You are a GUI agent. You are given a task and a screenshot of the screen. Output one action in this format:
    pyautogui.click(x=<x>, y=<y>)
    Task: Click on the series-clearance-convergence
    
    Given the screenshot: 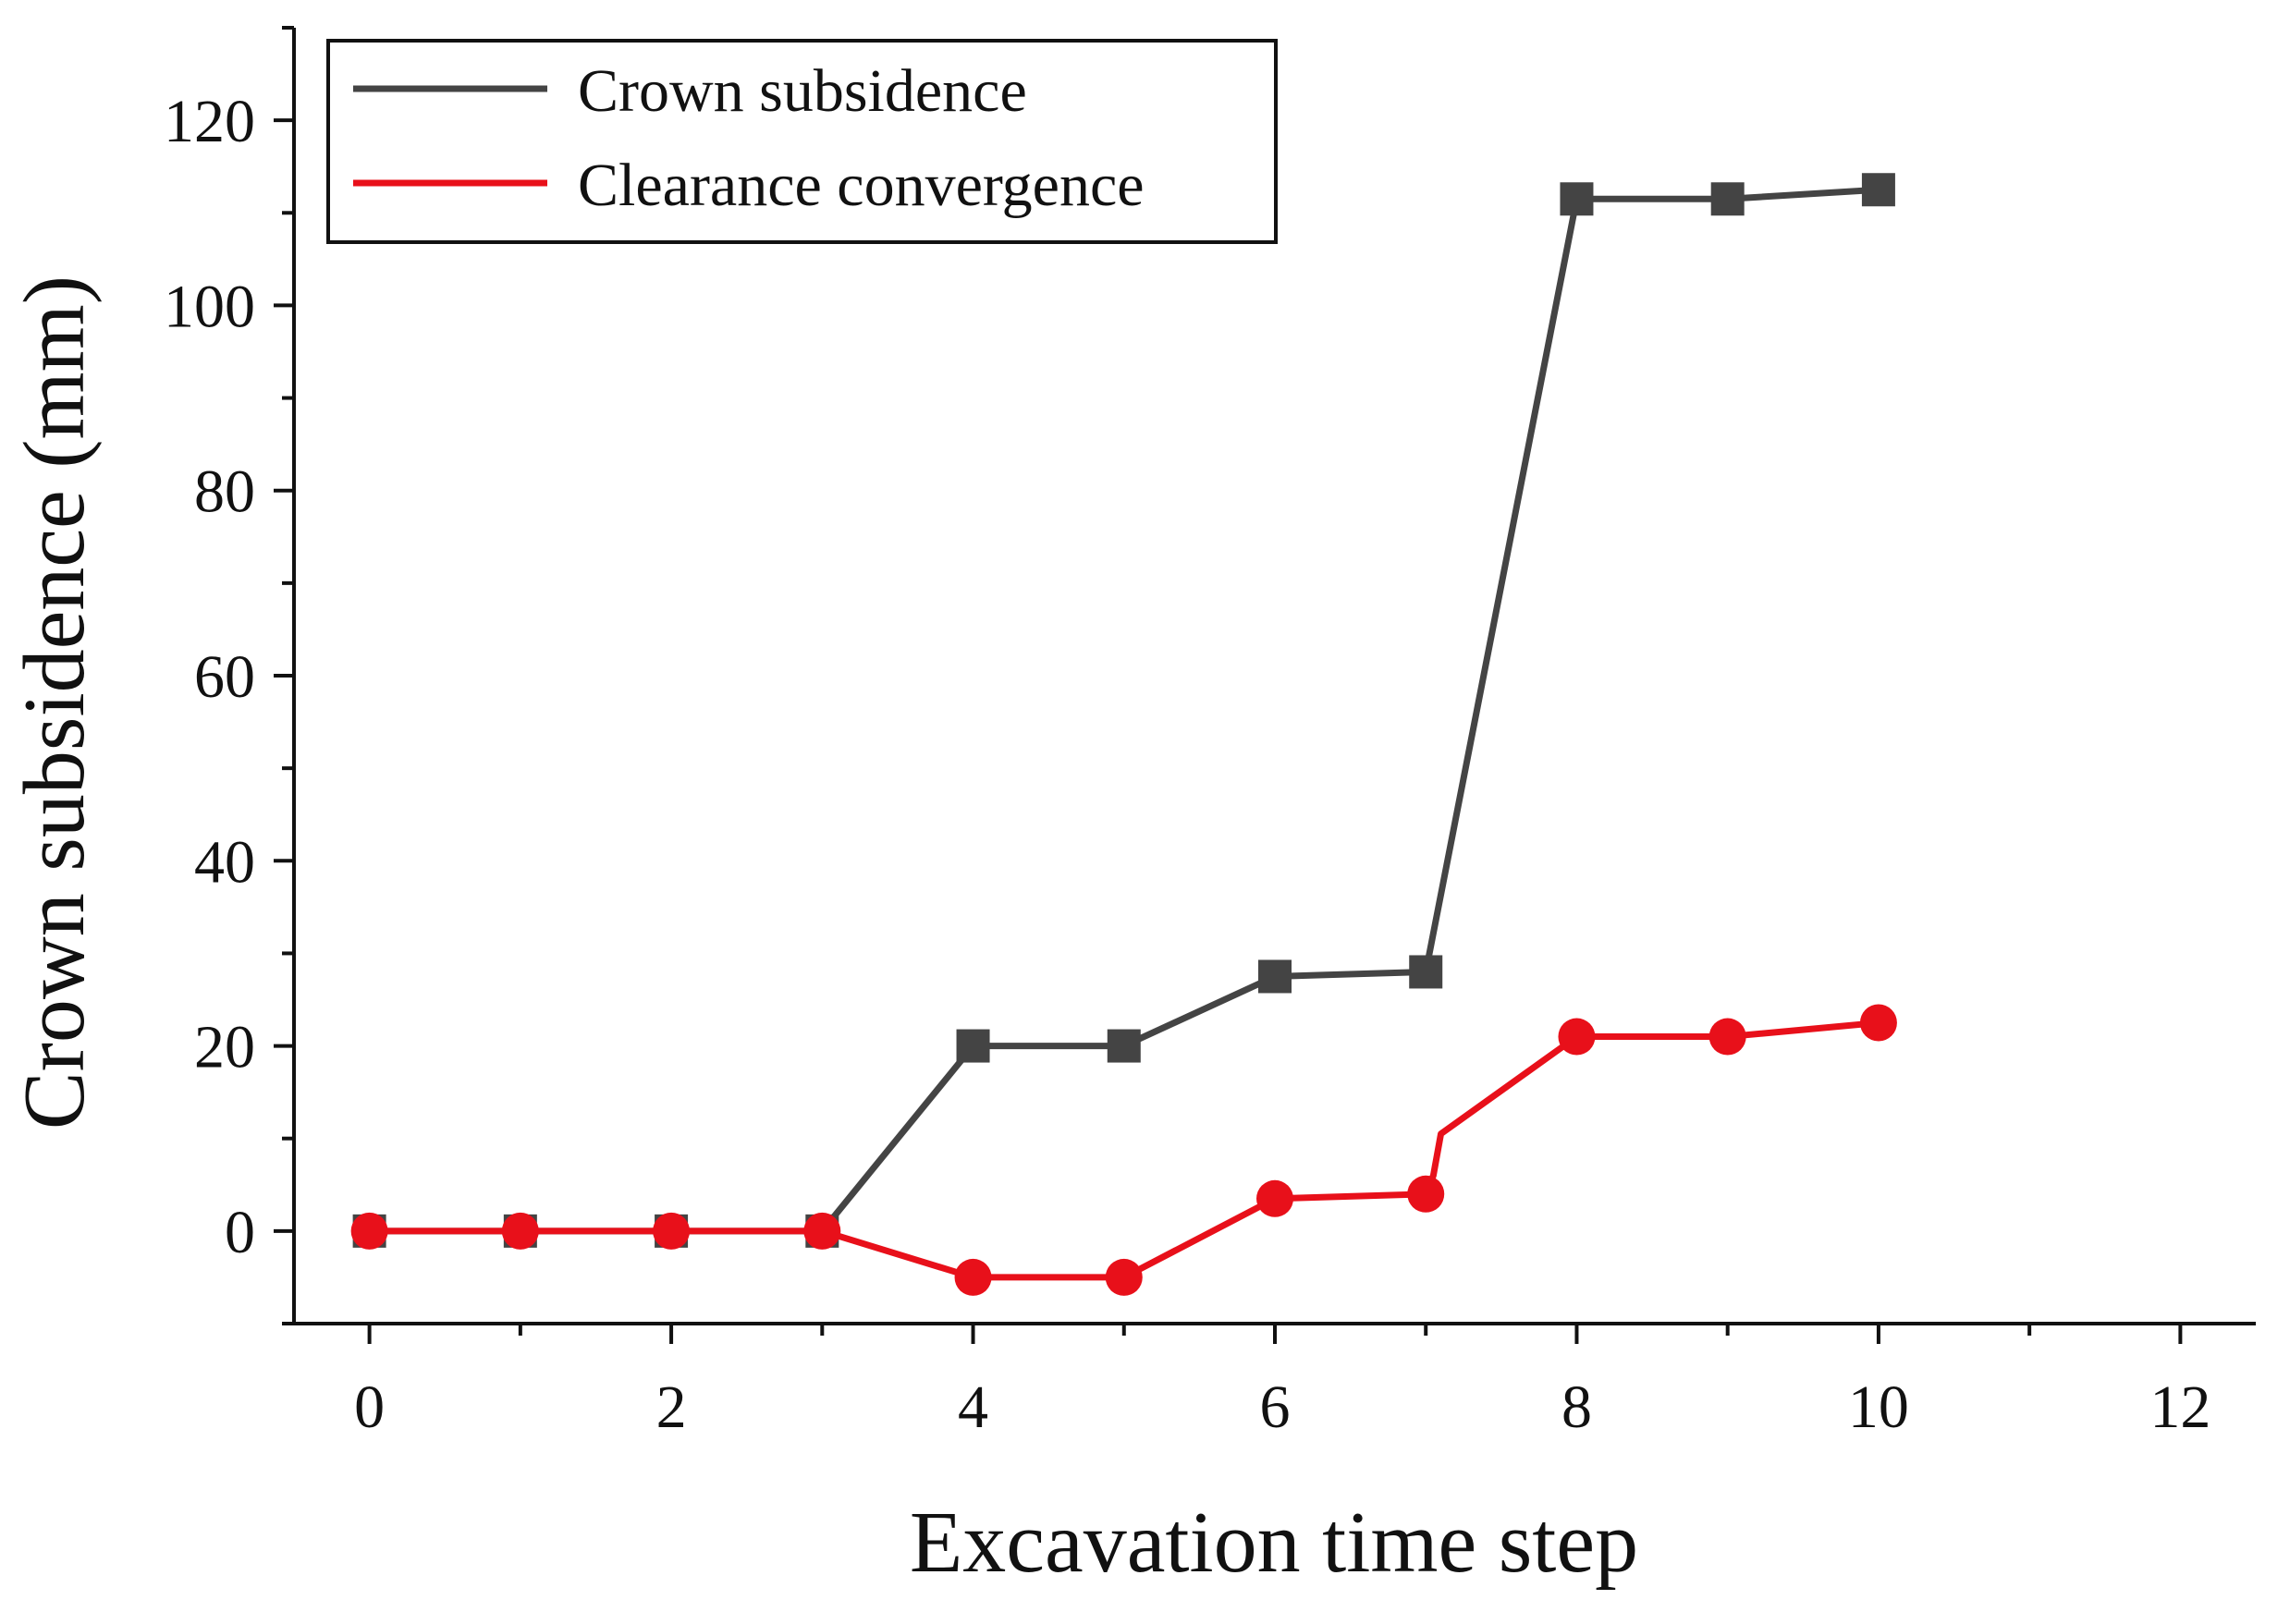 What is the action you would take?
    pyautogui.click(x=1123, y=1150)
    